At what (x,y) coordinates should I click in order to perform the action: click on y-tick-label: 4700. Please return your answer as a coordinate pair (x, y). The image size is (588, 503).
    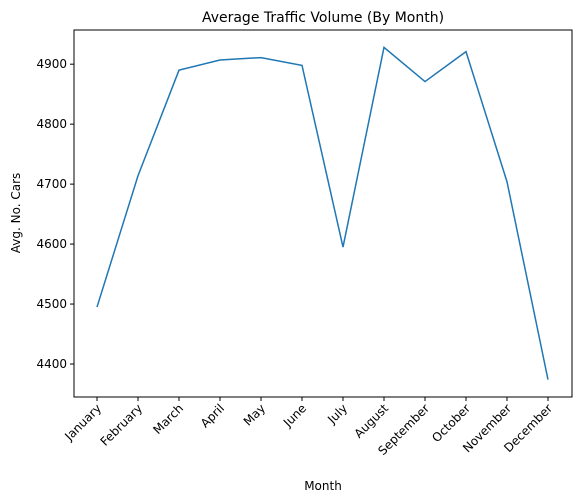
    Looking at the image, I should click on (51, 184).